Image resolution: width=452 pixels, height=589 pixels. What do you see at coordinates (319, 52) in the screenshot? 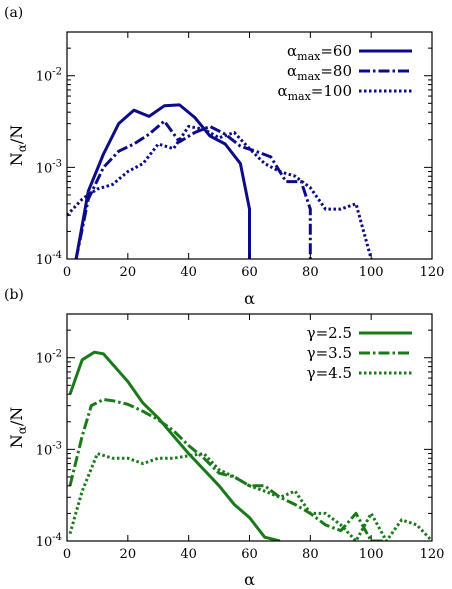
I see `legend-entry-label: αmax=60` at bounding box center [319, 52].